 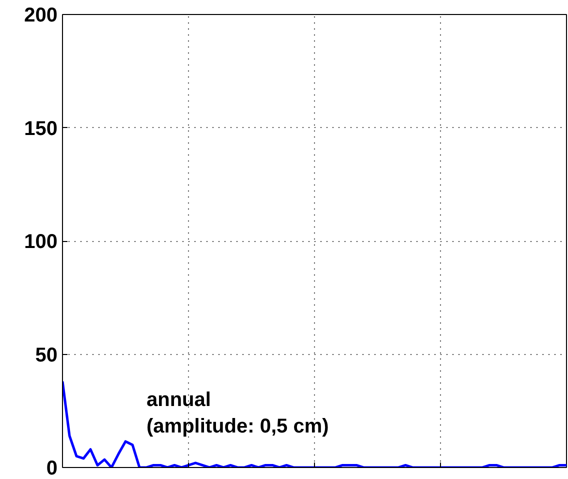 What do you see at coordinates (46, 355) in the screenshot?
I see `y-tick-label: 50` at bounding box center [46, 355].